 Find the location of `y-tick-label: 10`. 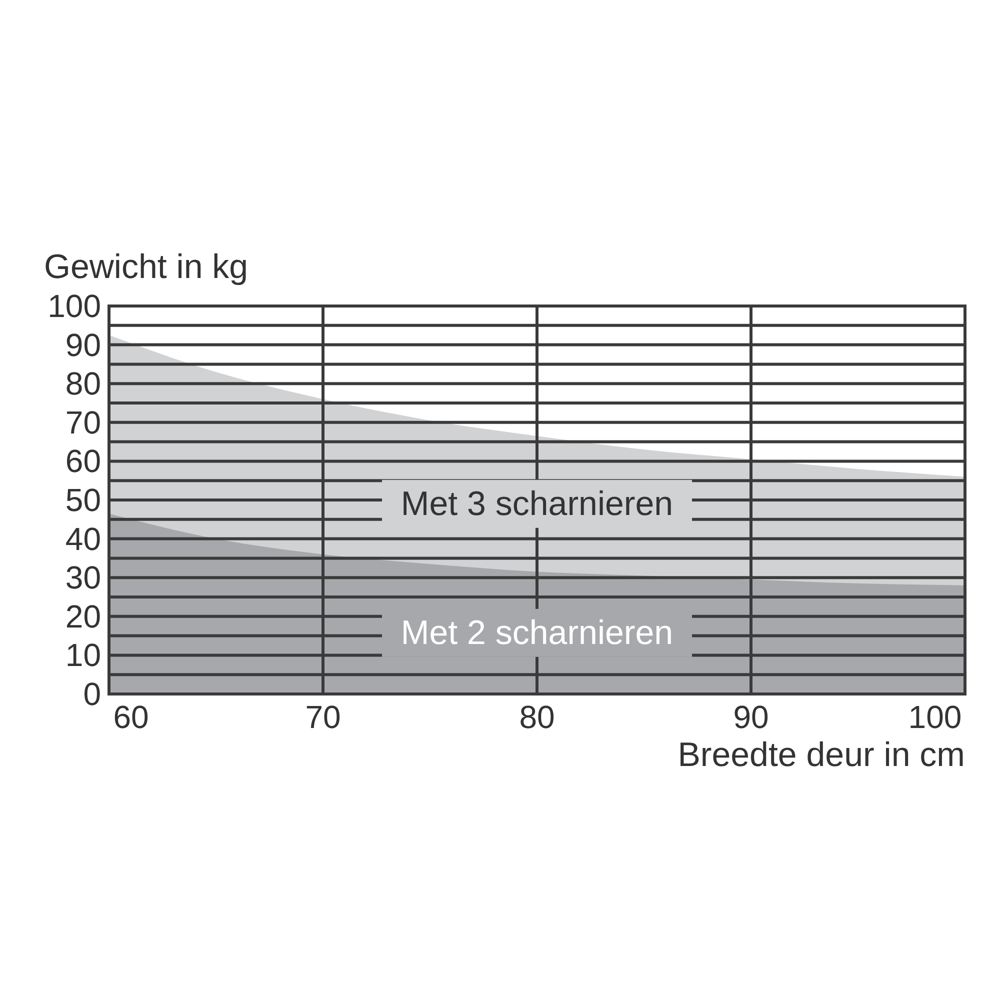

y-tick-label: 10 is located at coordinates (83, 655).